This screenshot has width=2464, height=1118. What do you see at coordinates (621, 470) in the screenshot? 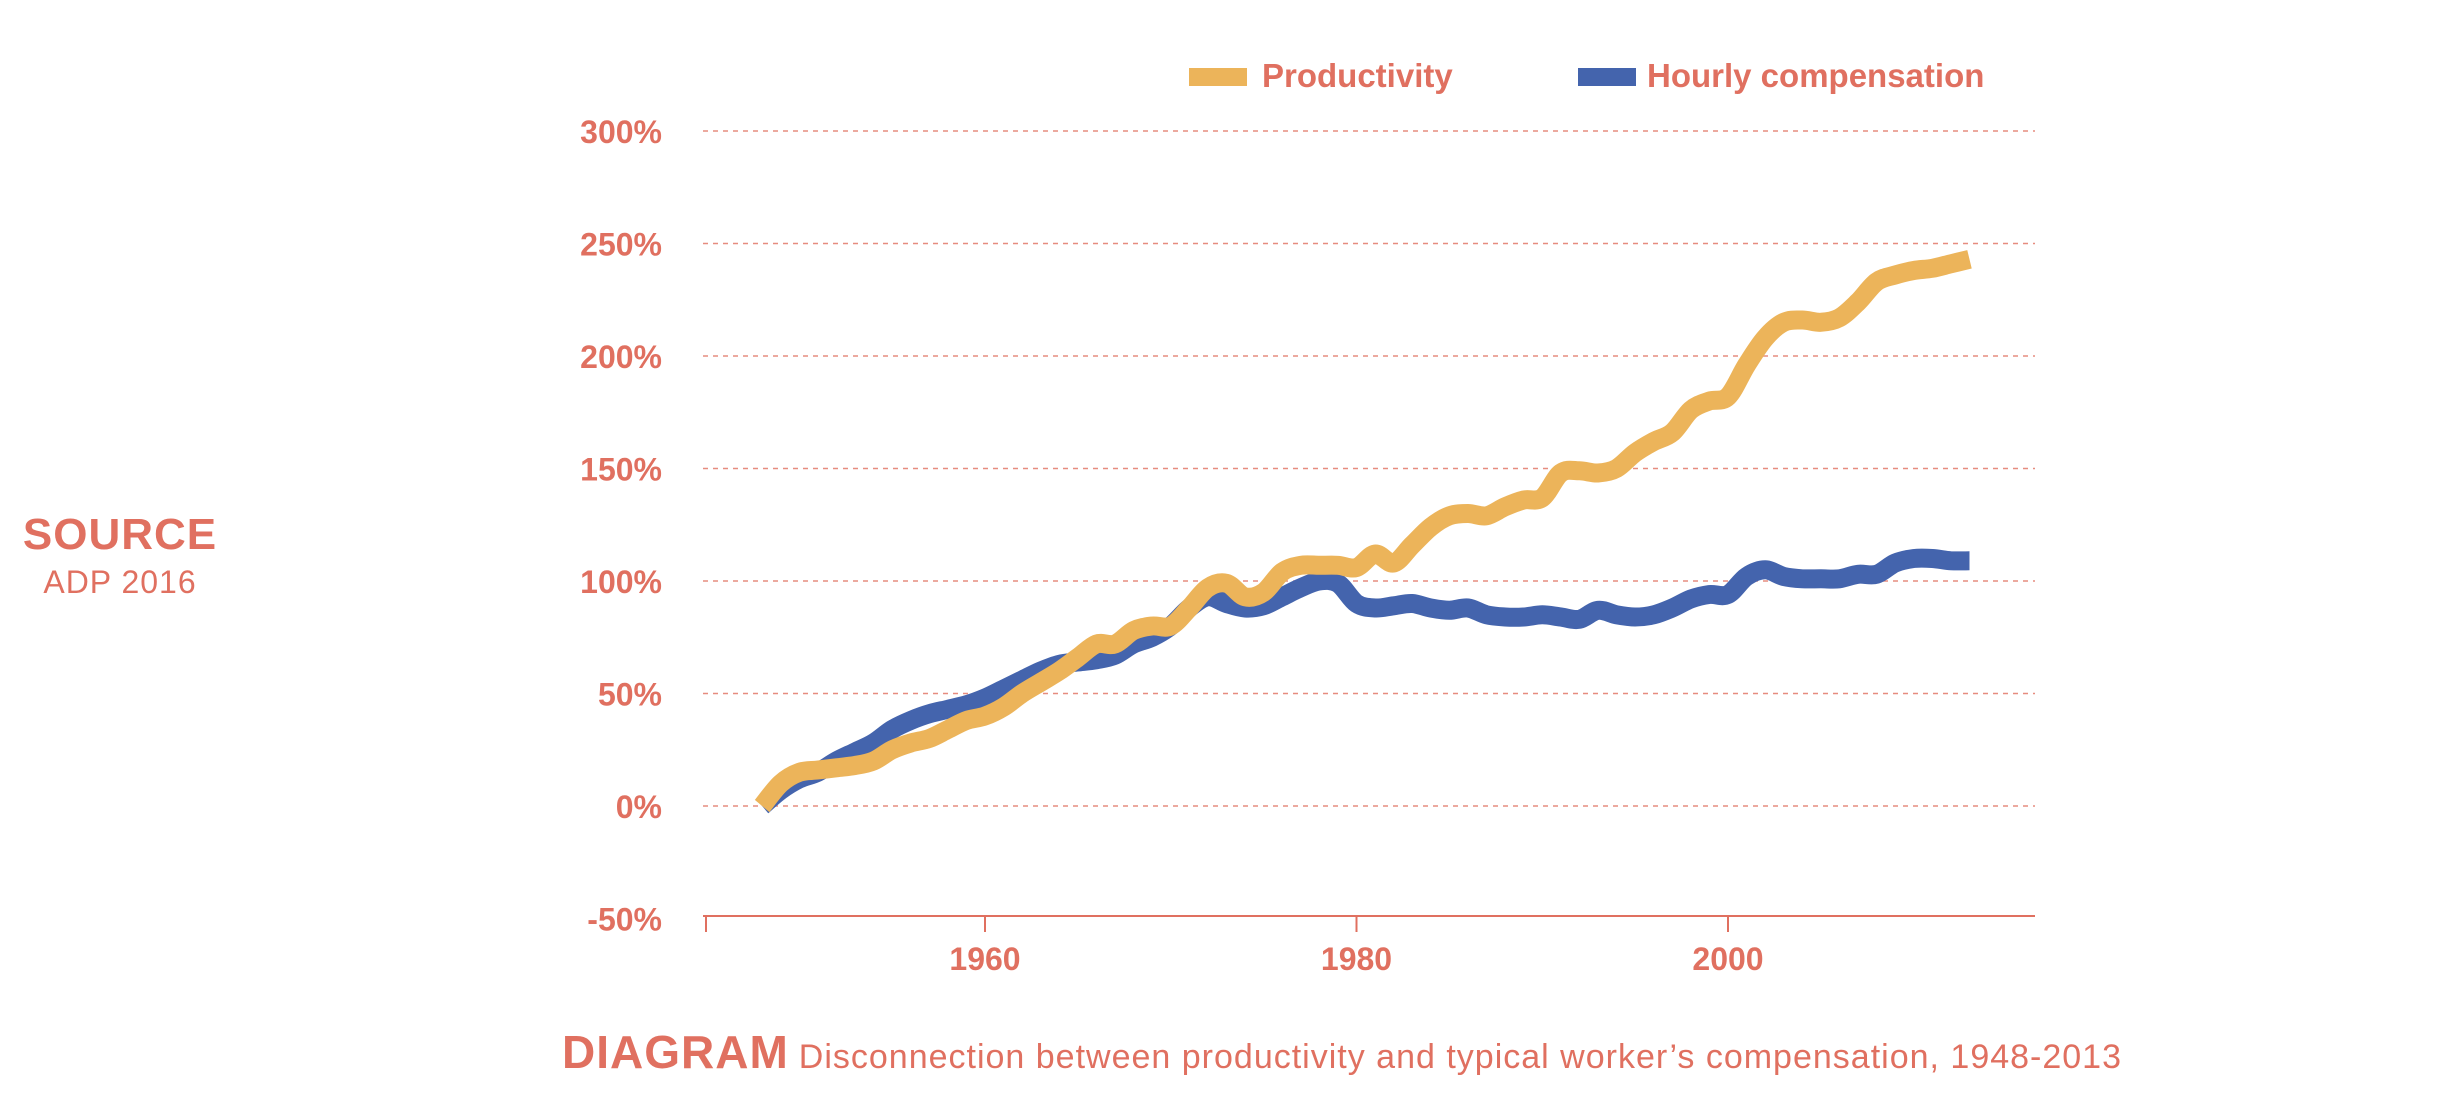
I see `y-tick-label: 150%` at bounding box center [621, 470].